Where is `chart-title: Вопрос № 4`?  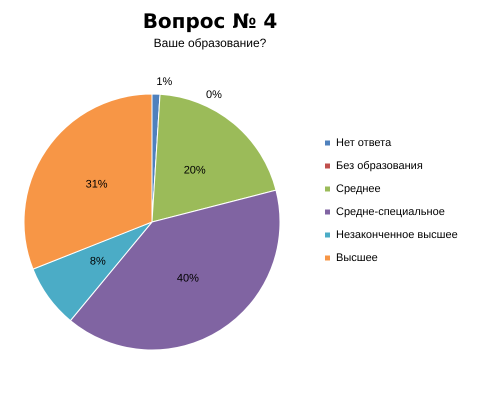 chart-title: Вопрос № 4 is located at coordinates (210, 21).